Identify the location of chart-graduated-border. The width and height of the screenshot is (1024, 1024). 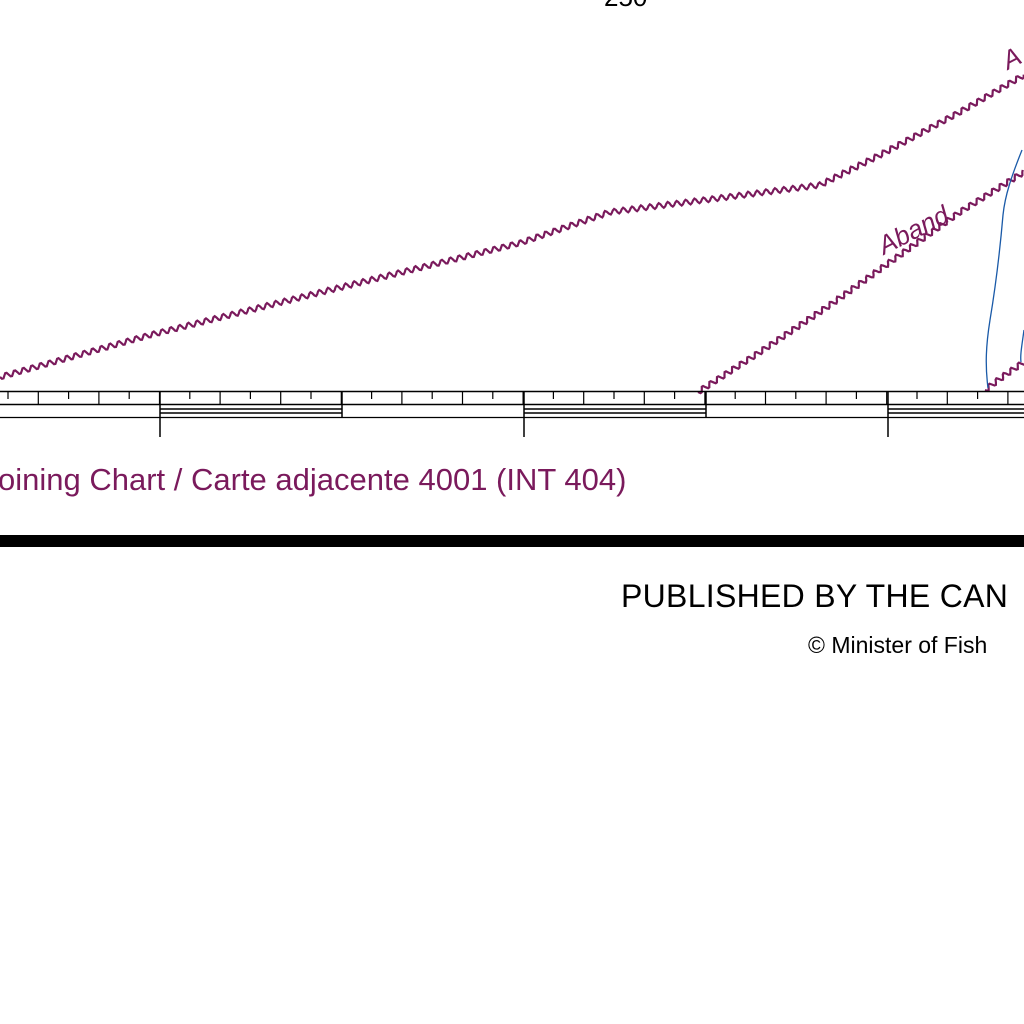
(512, 413).